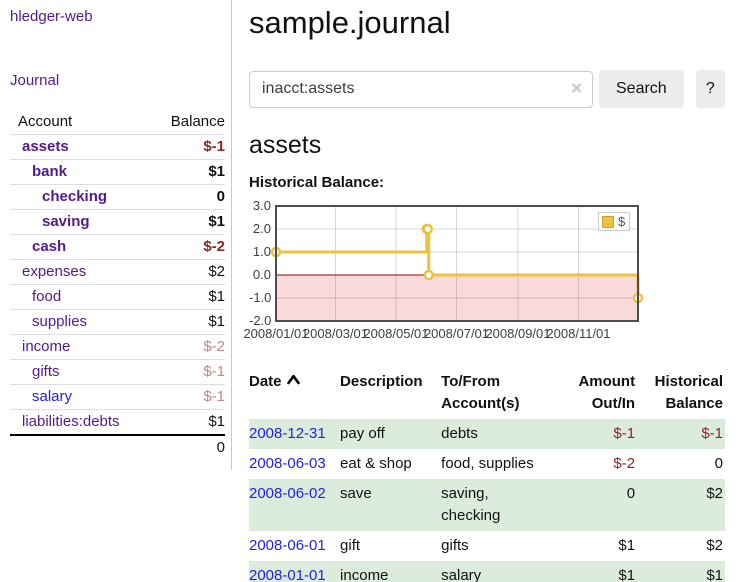 The image size is (742, 582). What do you see at coordinates (718, 463) in the screenshot?
I see `transaction-balance: 0` at bounding box center [718, 463].